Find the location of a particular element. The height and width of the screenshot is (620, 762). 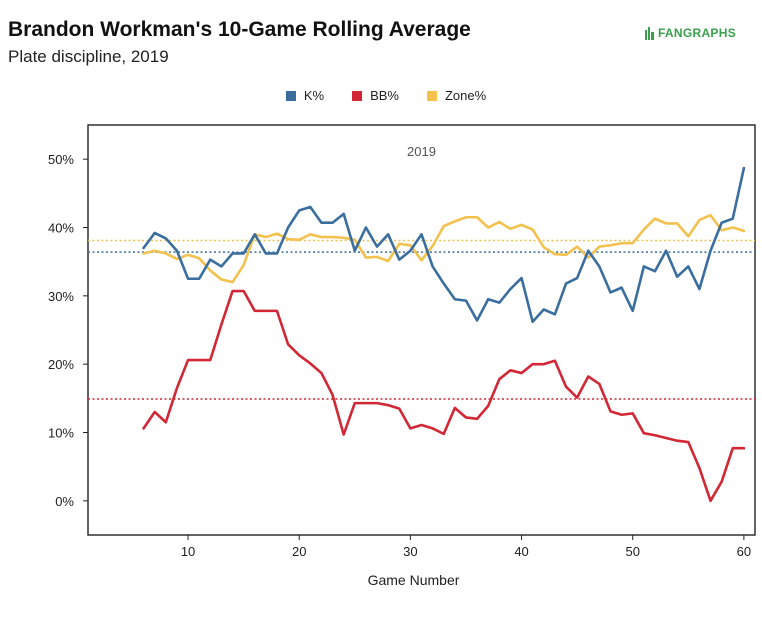

y-tick-label: 30% is located at coordinates (61, 296).